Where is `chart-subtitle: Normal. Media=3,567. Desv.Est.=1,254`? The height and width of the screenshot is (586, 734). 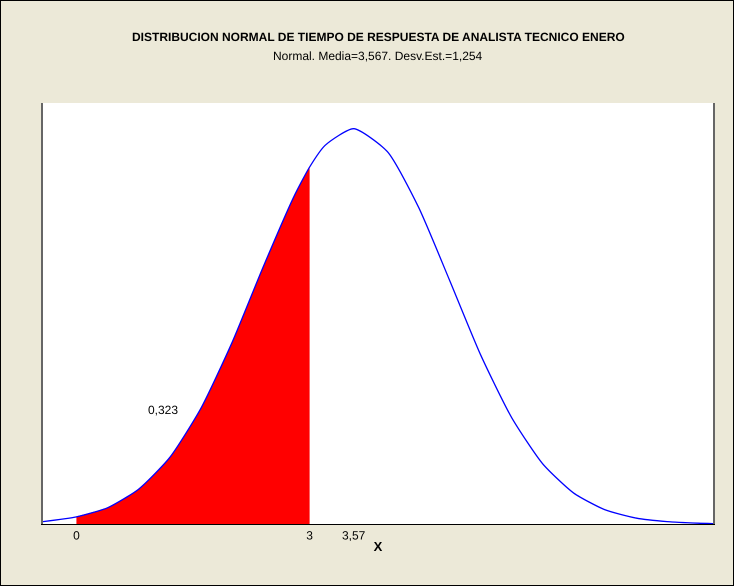
chart-subtitle: Normal. Media=3,567. Desv.Est.=1,254 is located at coordinates (378, 56).